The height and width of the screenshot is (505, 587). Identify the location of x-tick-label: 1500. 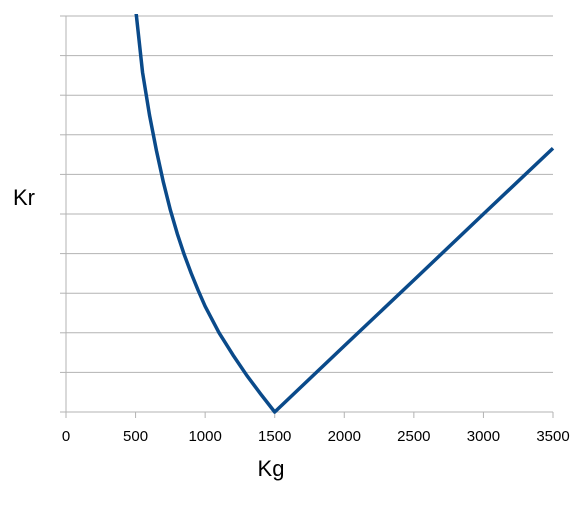
(274, 436).